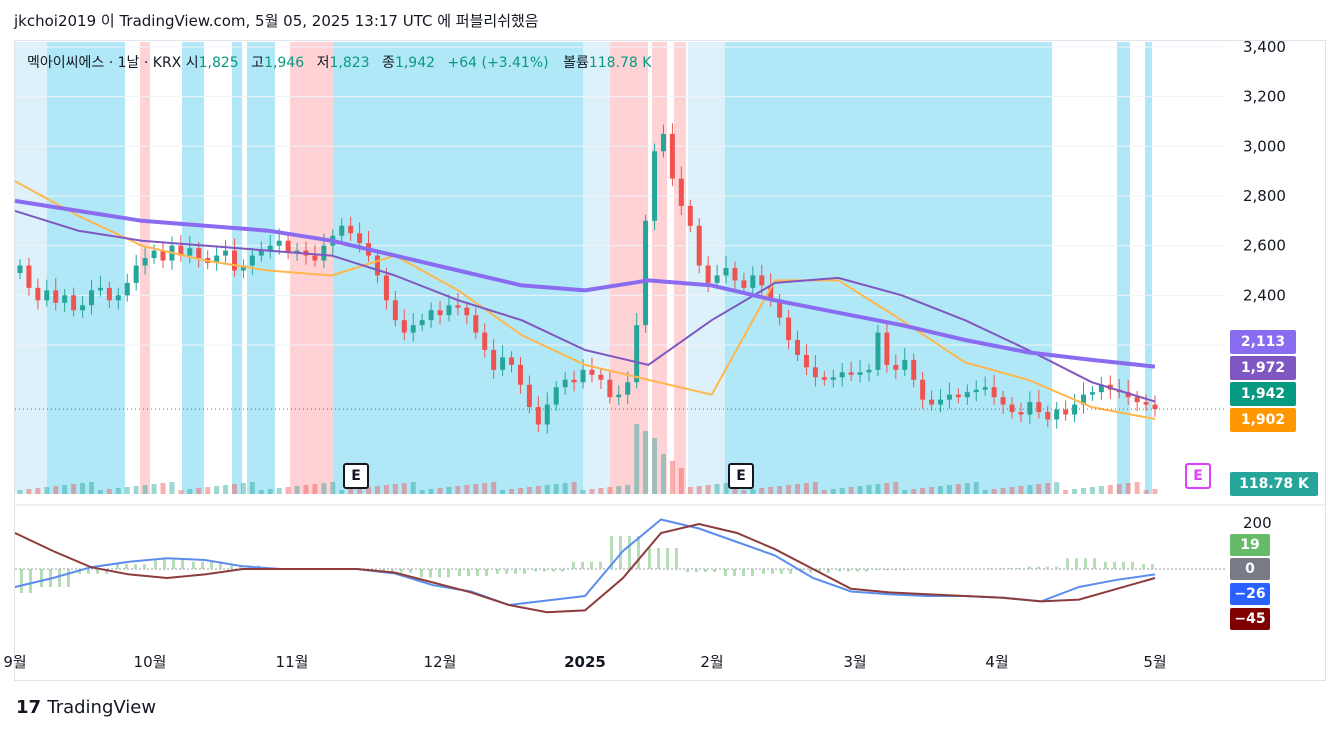 Image resolution: width=1341 pixels, height=735 pixels. What do you see at coordinates (104, 63) in the screenshot?
I see `legend-symbol: 멕아이씨에스 · 1날 · KRX` at bounding box center [104, 63].